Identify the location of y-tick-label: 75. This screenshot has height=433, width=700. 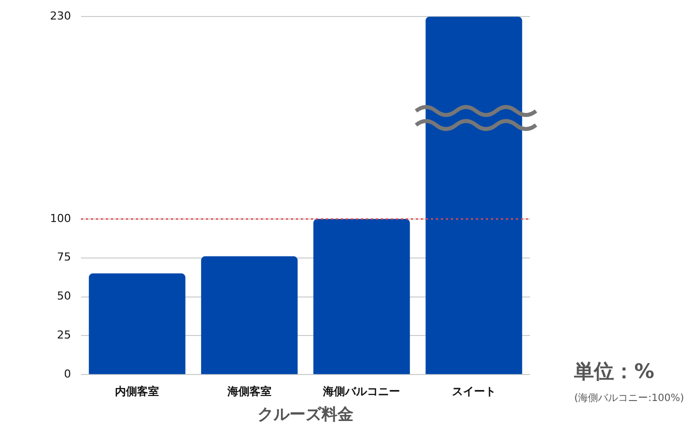
(63, 257).